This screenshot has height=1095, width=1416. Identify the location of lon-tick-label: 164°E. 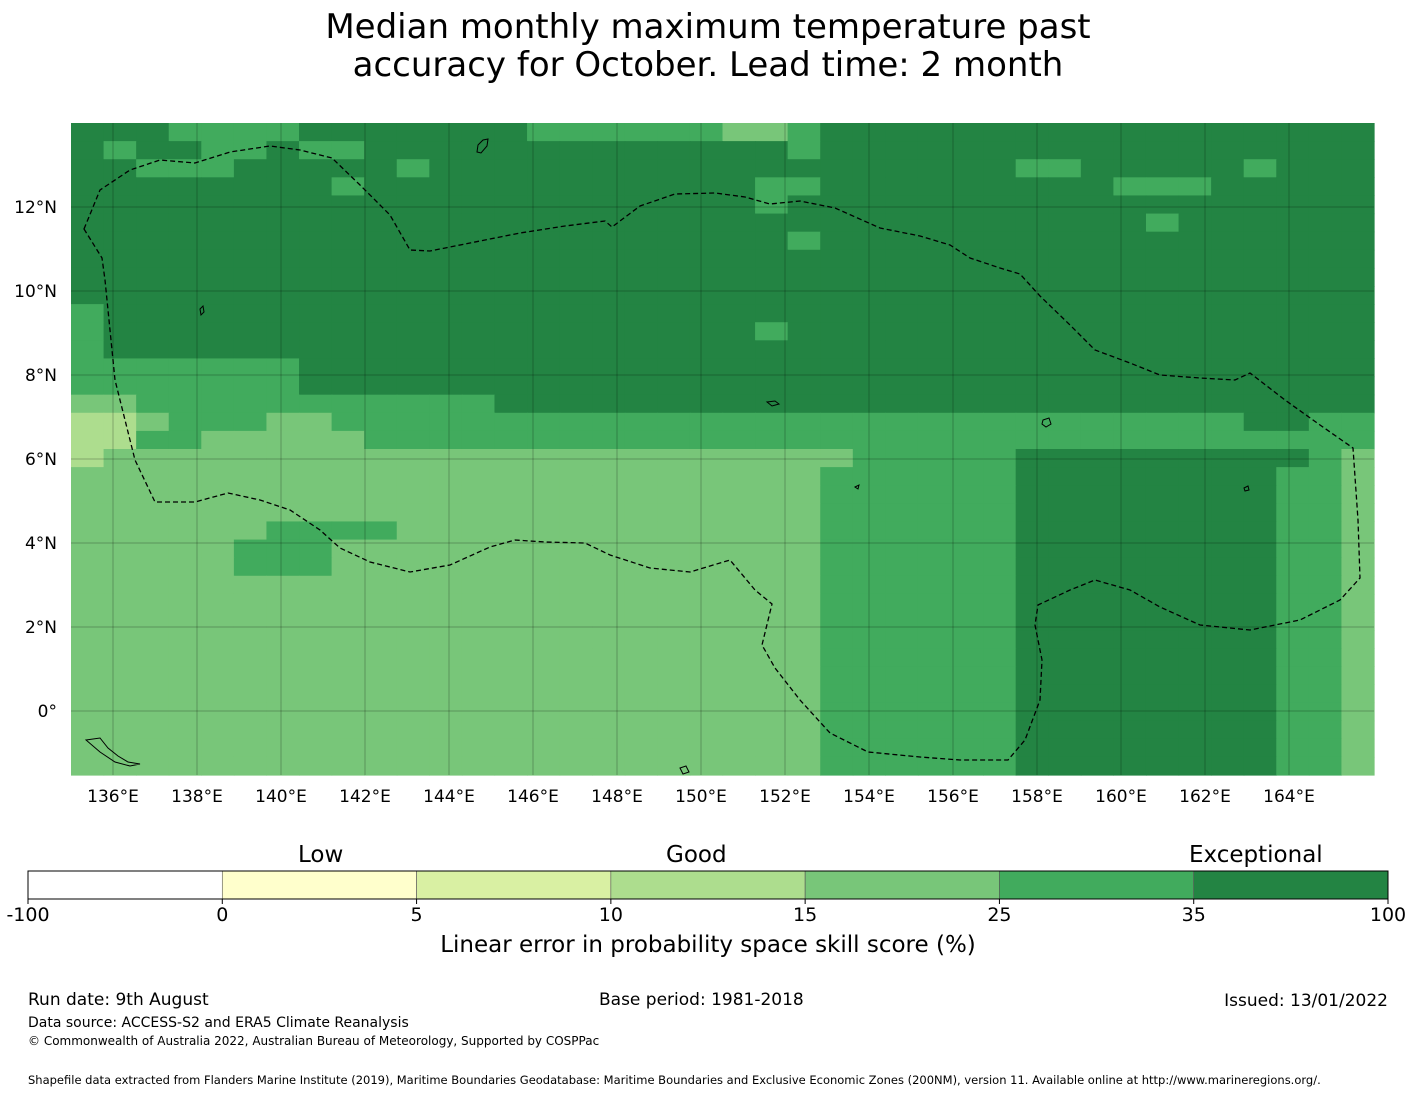
(1289, 797).